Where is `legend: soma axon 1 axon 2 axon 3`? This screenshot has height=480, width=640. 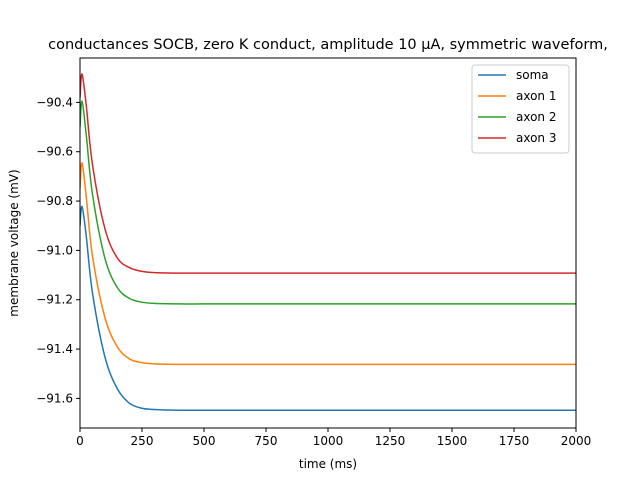
legend: soma axon 1 axon 2 axon 3 is located at coordinates (520, 109).